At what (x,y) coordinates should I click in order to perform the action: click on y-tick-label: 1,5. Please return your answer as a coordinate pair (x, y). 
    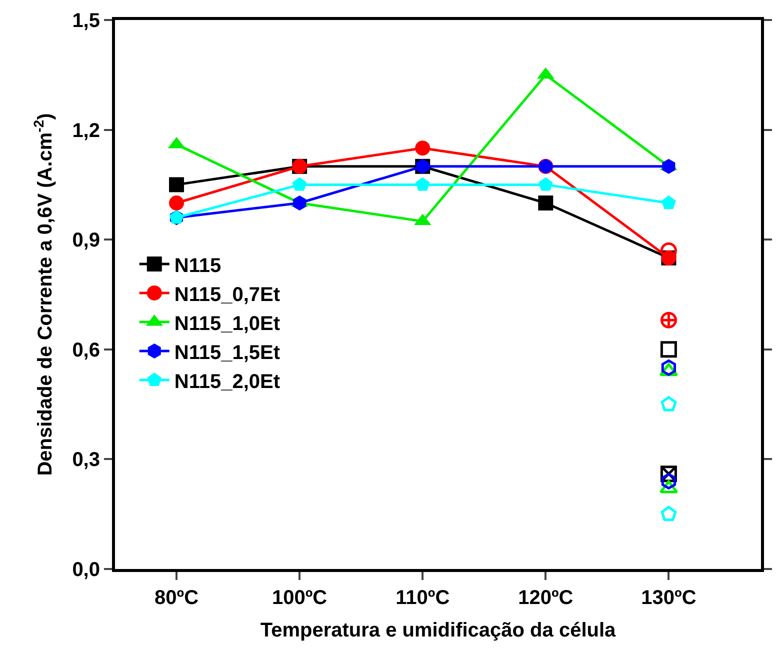
    Looking at the image, I should click on (86, 21).